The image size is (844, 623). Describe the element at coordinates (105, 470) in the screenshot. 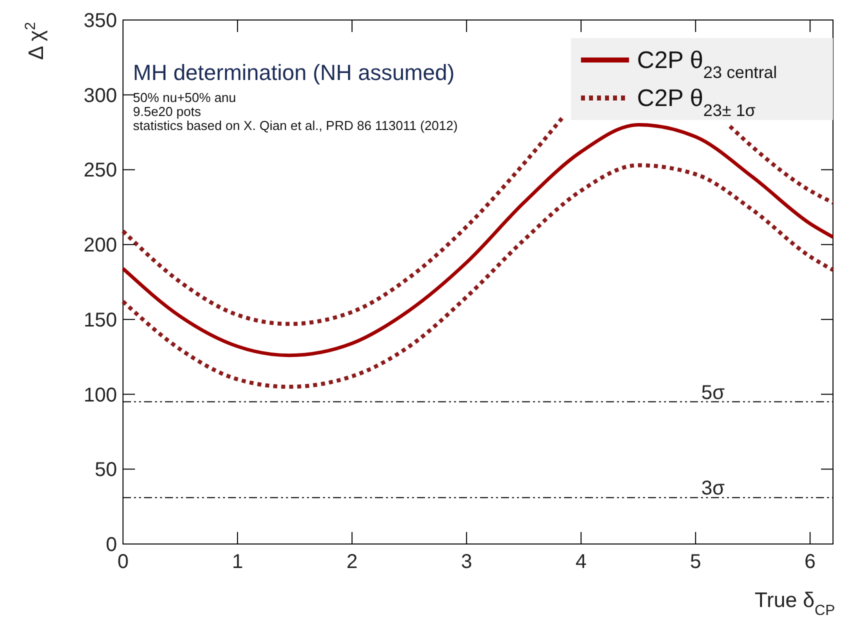

I see `y-tick-label: 50` at that location.